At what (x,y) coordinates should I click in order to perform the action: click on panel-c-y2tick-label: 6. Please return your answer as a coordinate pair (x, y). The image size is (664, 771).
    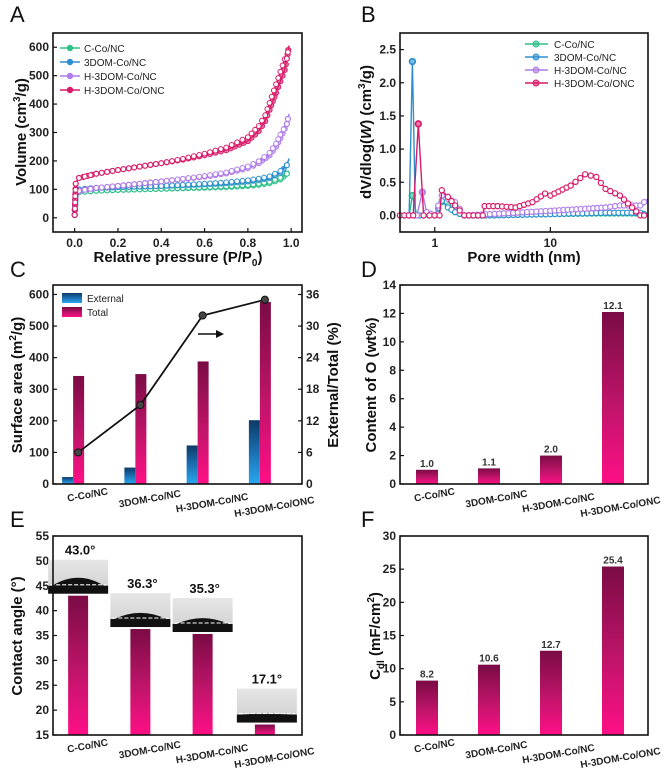
    Looking at the image, I should click on (309, 452).